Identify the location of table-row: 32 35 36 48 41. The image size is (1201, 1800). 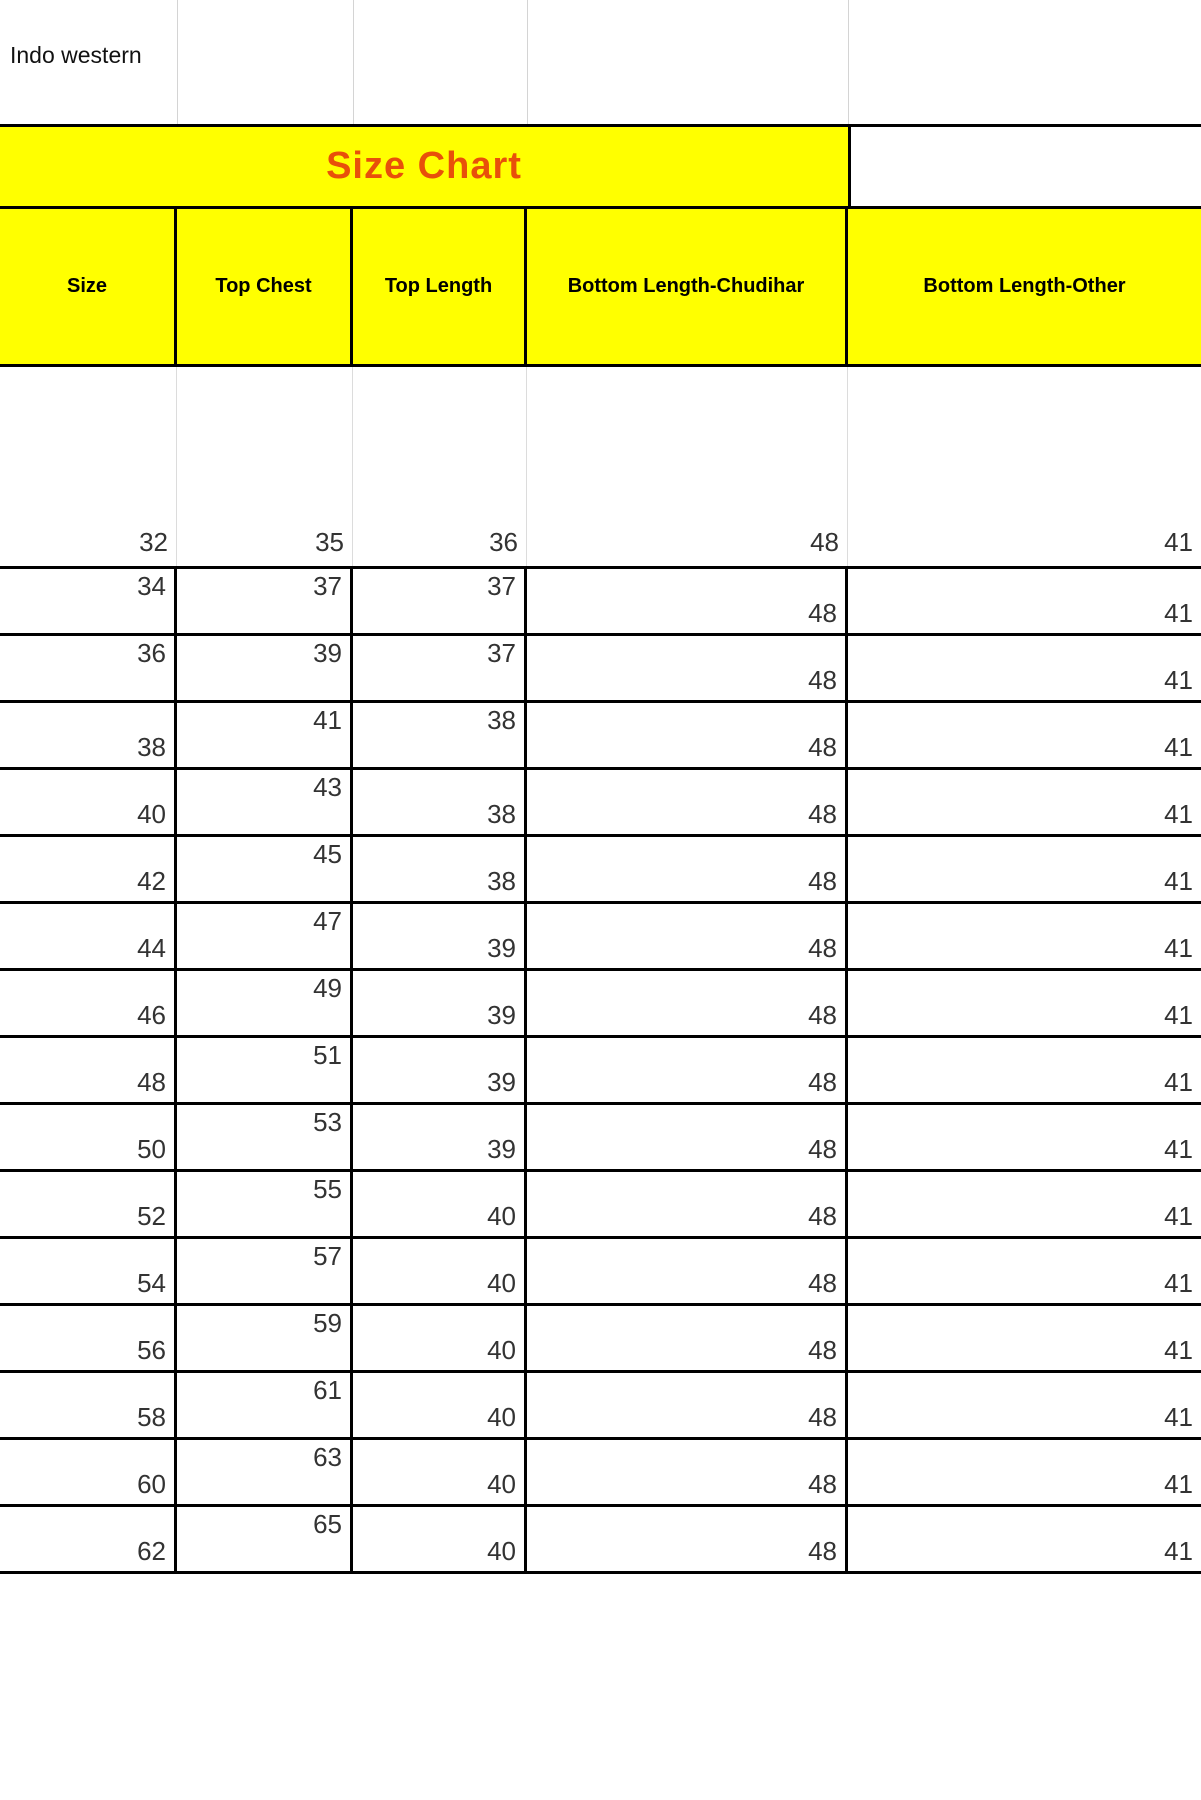
(600, 468).